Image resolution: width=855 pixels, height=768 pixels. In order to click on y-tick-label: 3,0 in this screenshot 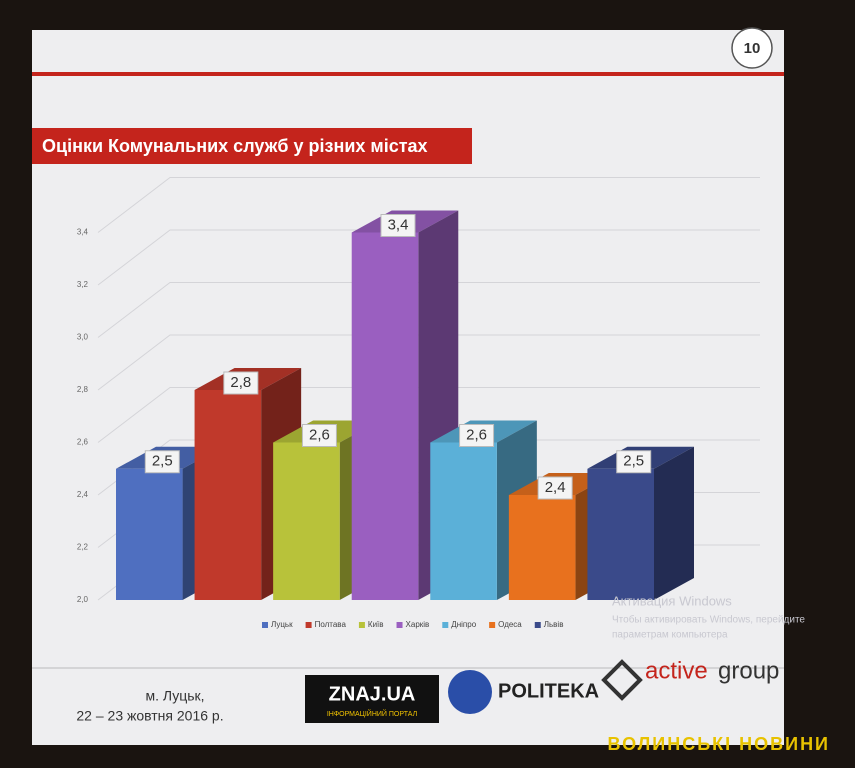, I will do `click(83, 337)`.